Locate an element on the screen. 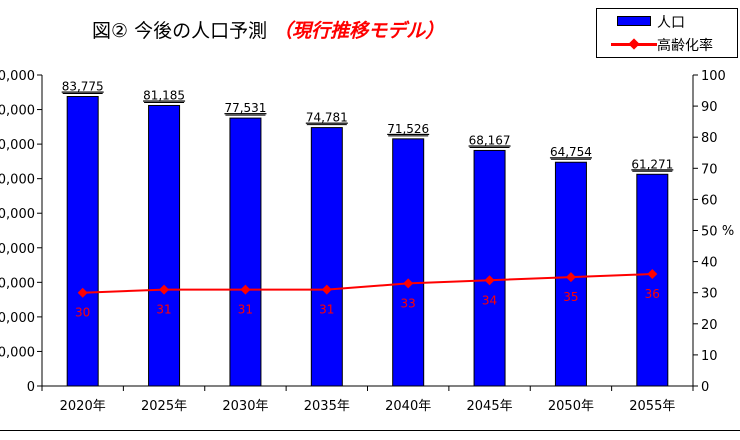  bar-data-label: 61,271 is located at coordinates (652, 164).